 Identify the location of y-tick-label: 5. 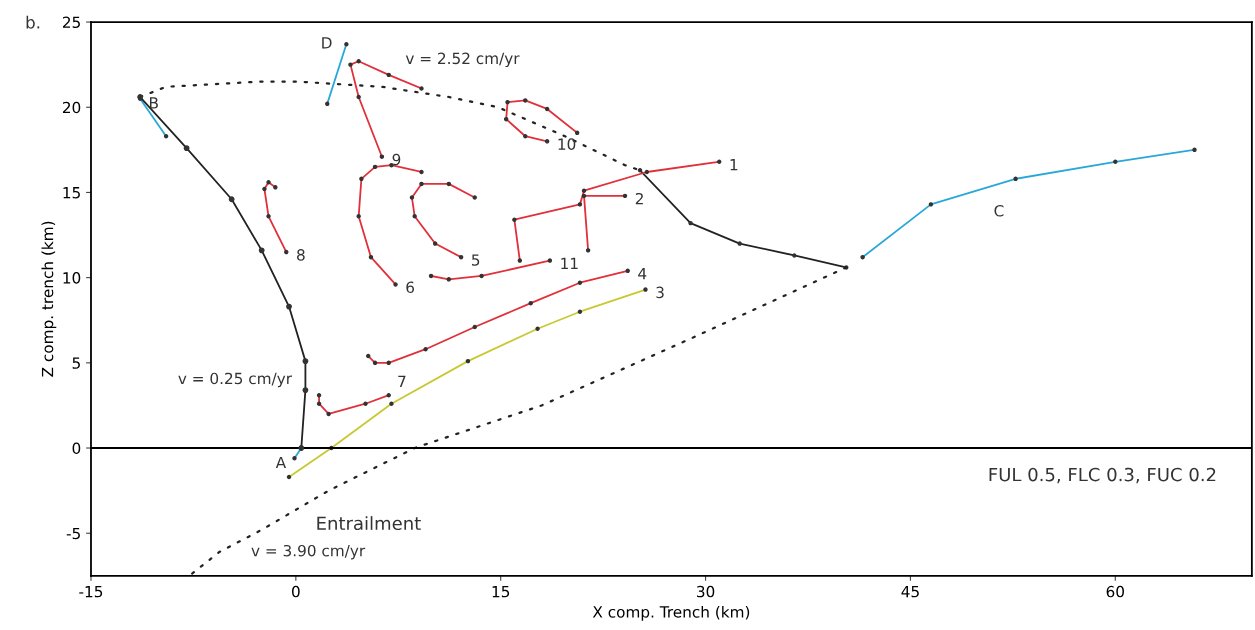
(76, 363).